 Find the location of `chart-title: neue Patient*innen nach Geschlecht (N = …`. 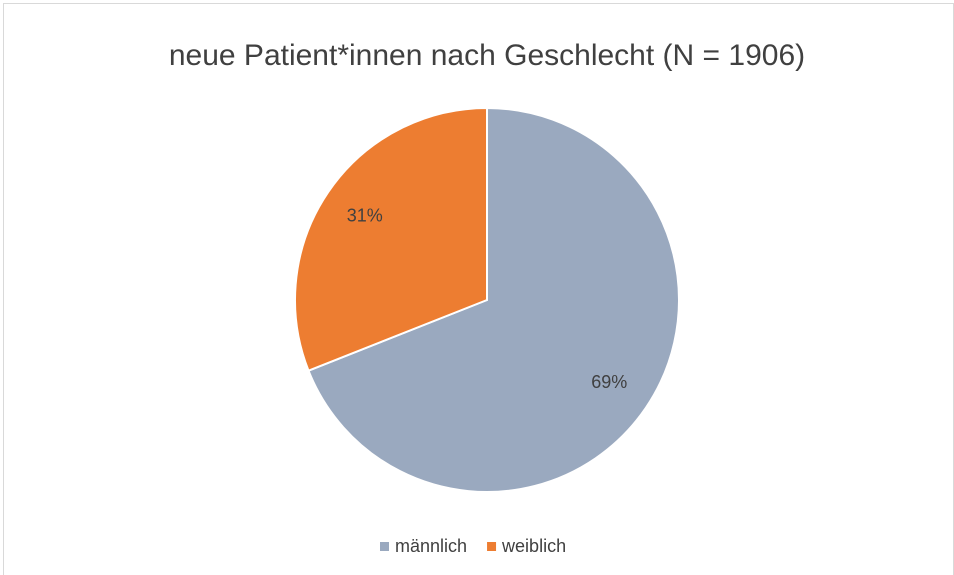

chart-title: neue Patient*innen nach Geschlecht (N = … is located at coordinates (487, 55).